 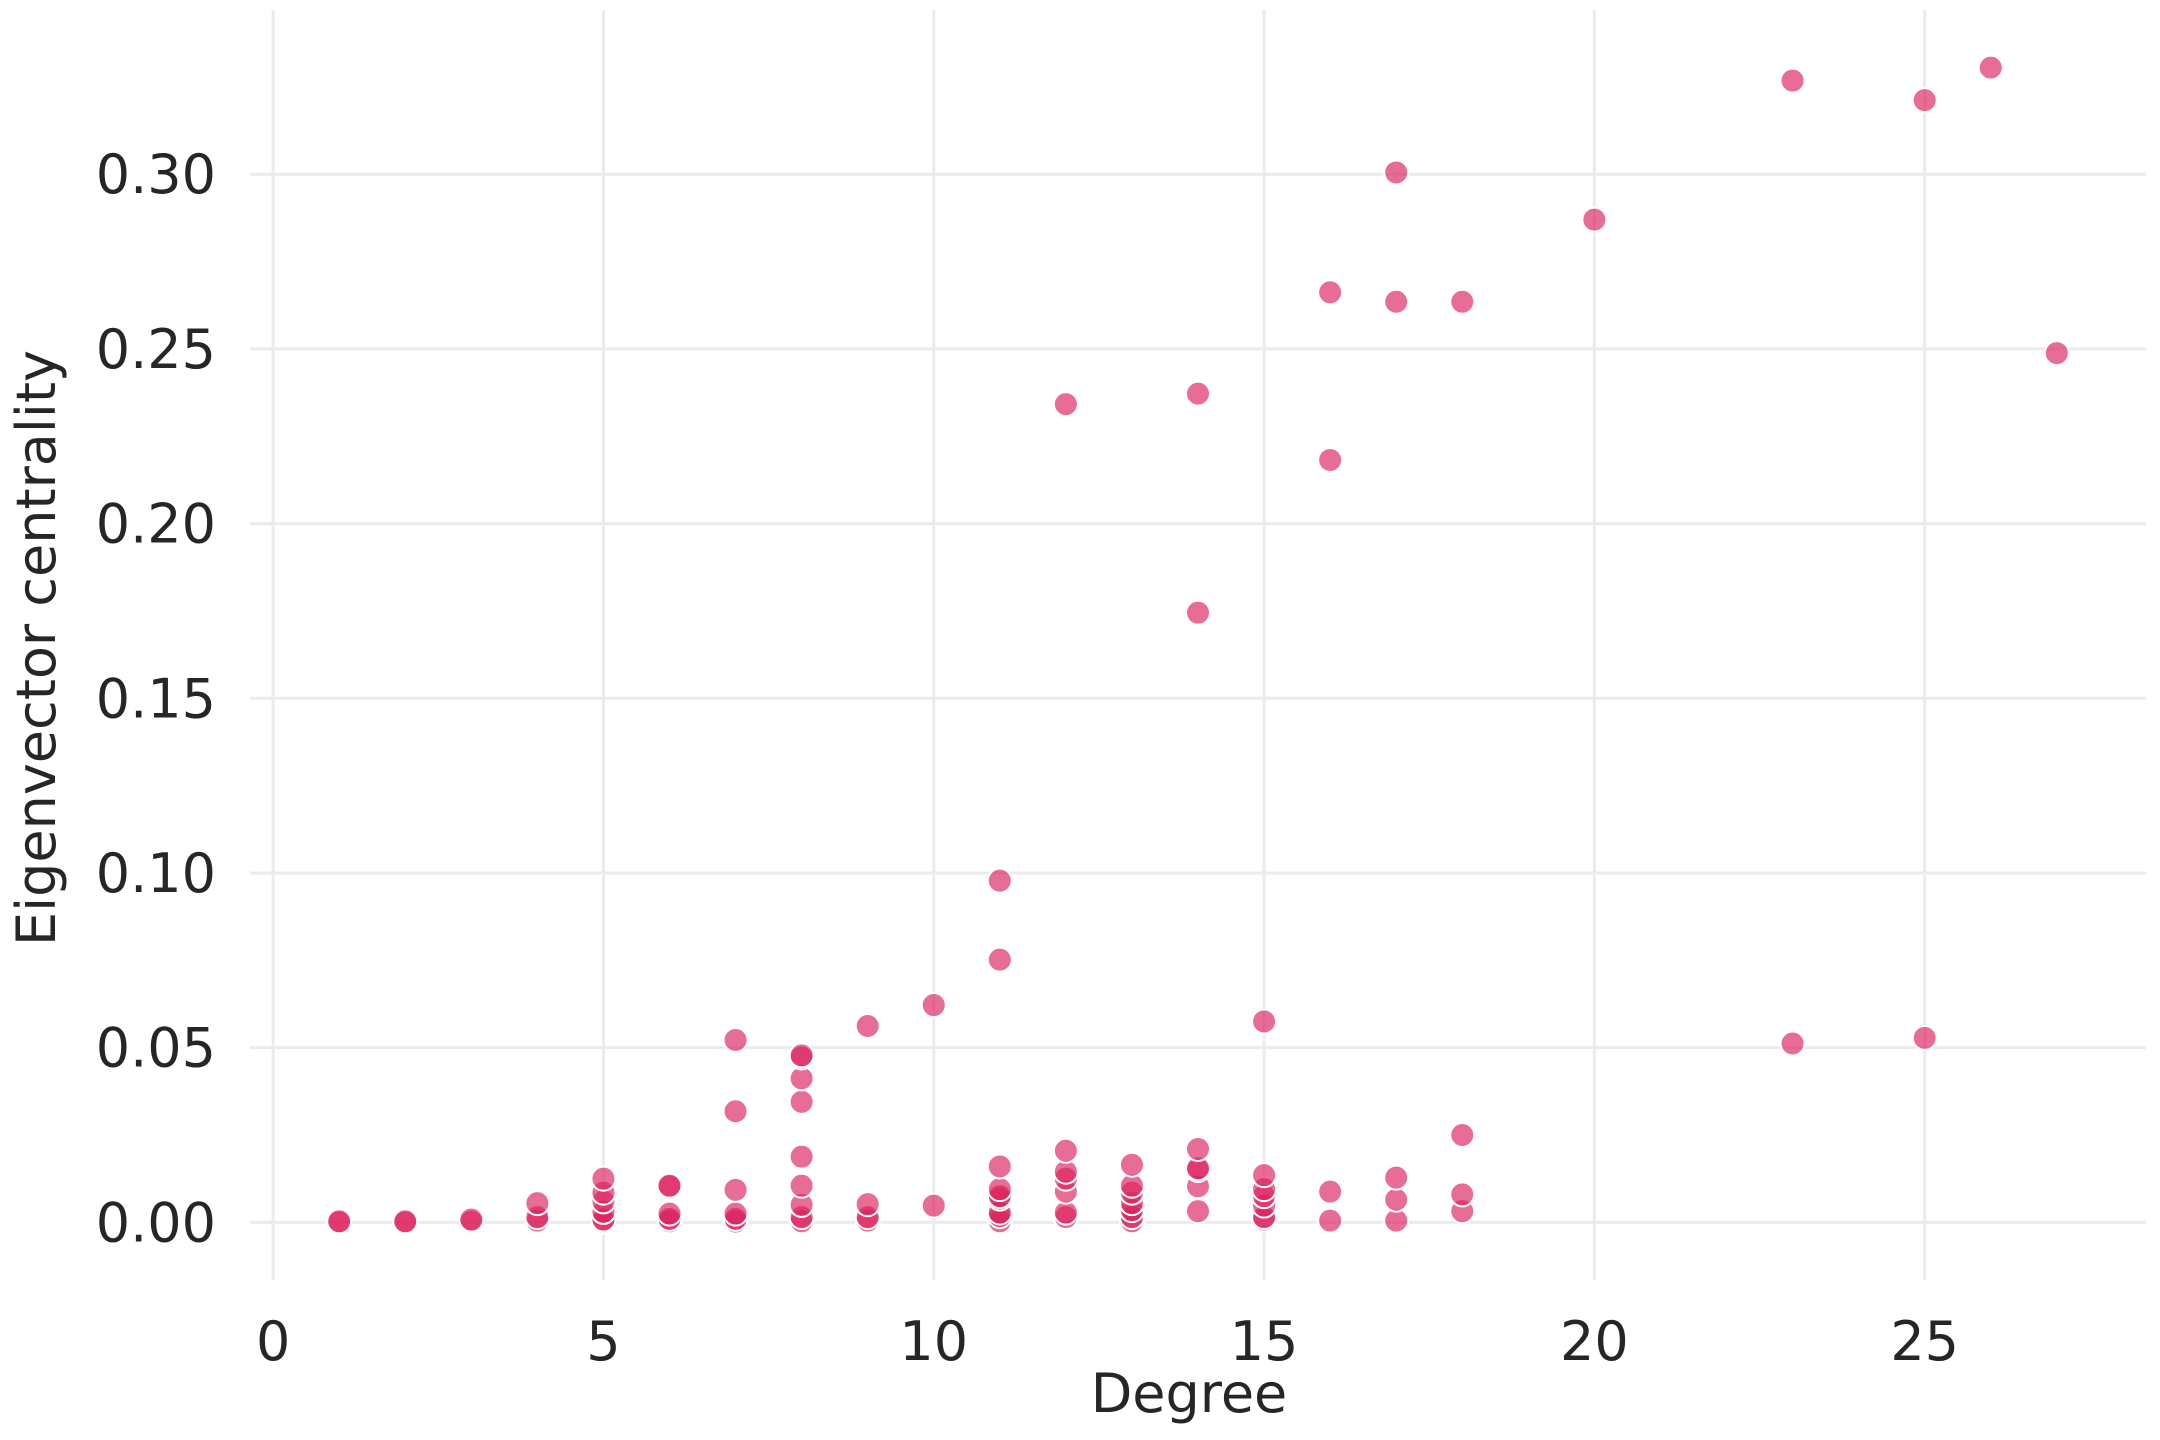 I want to click on x-axis-label: Degree, so click(x=1189, y=1393).